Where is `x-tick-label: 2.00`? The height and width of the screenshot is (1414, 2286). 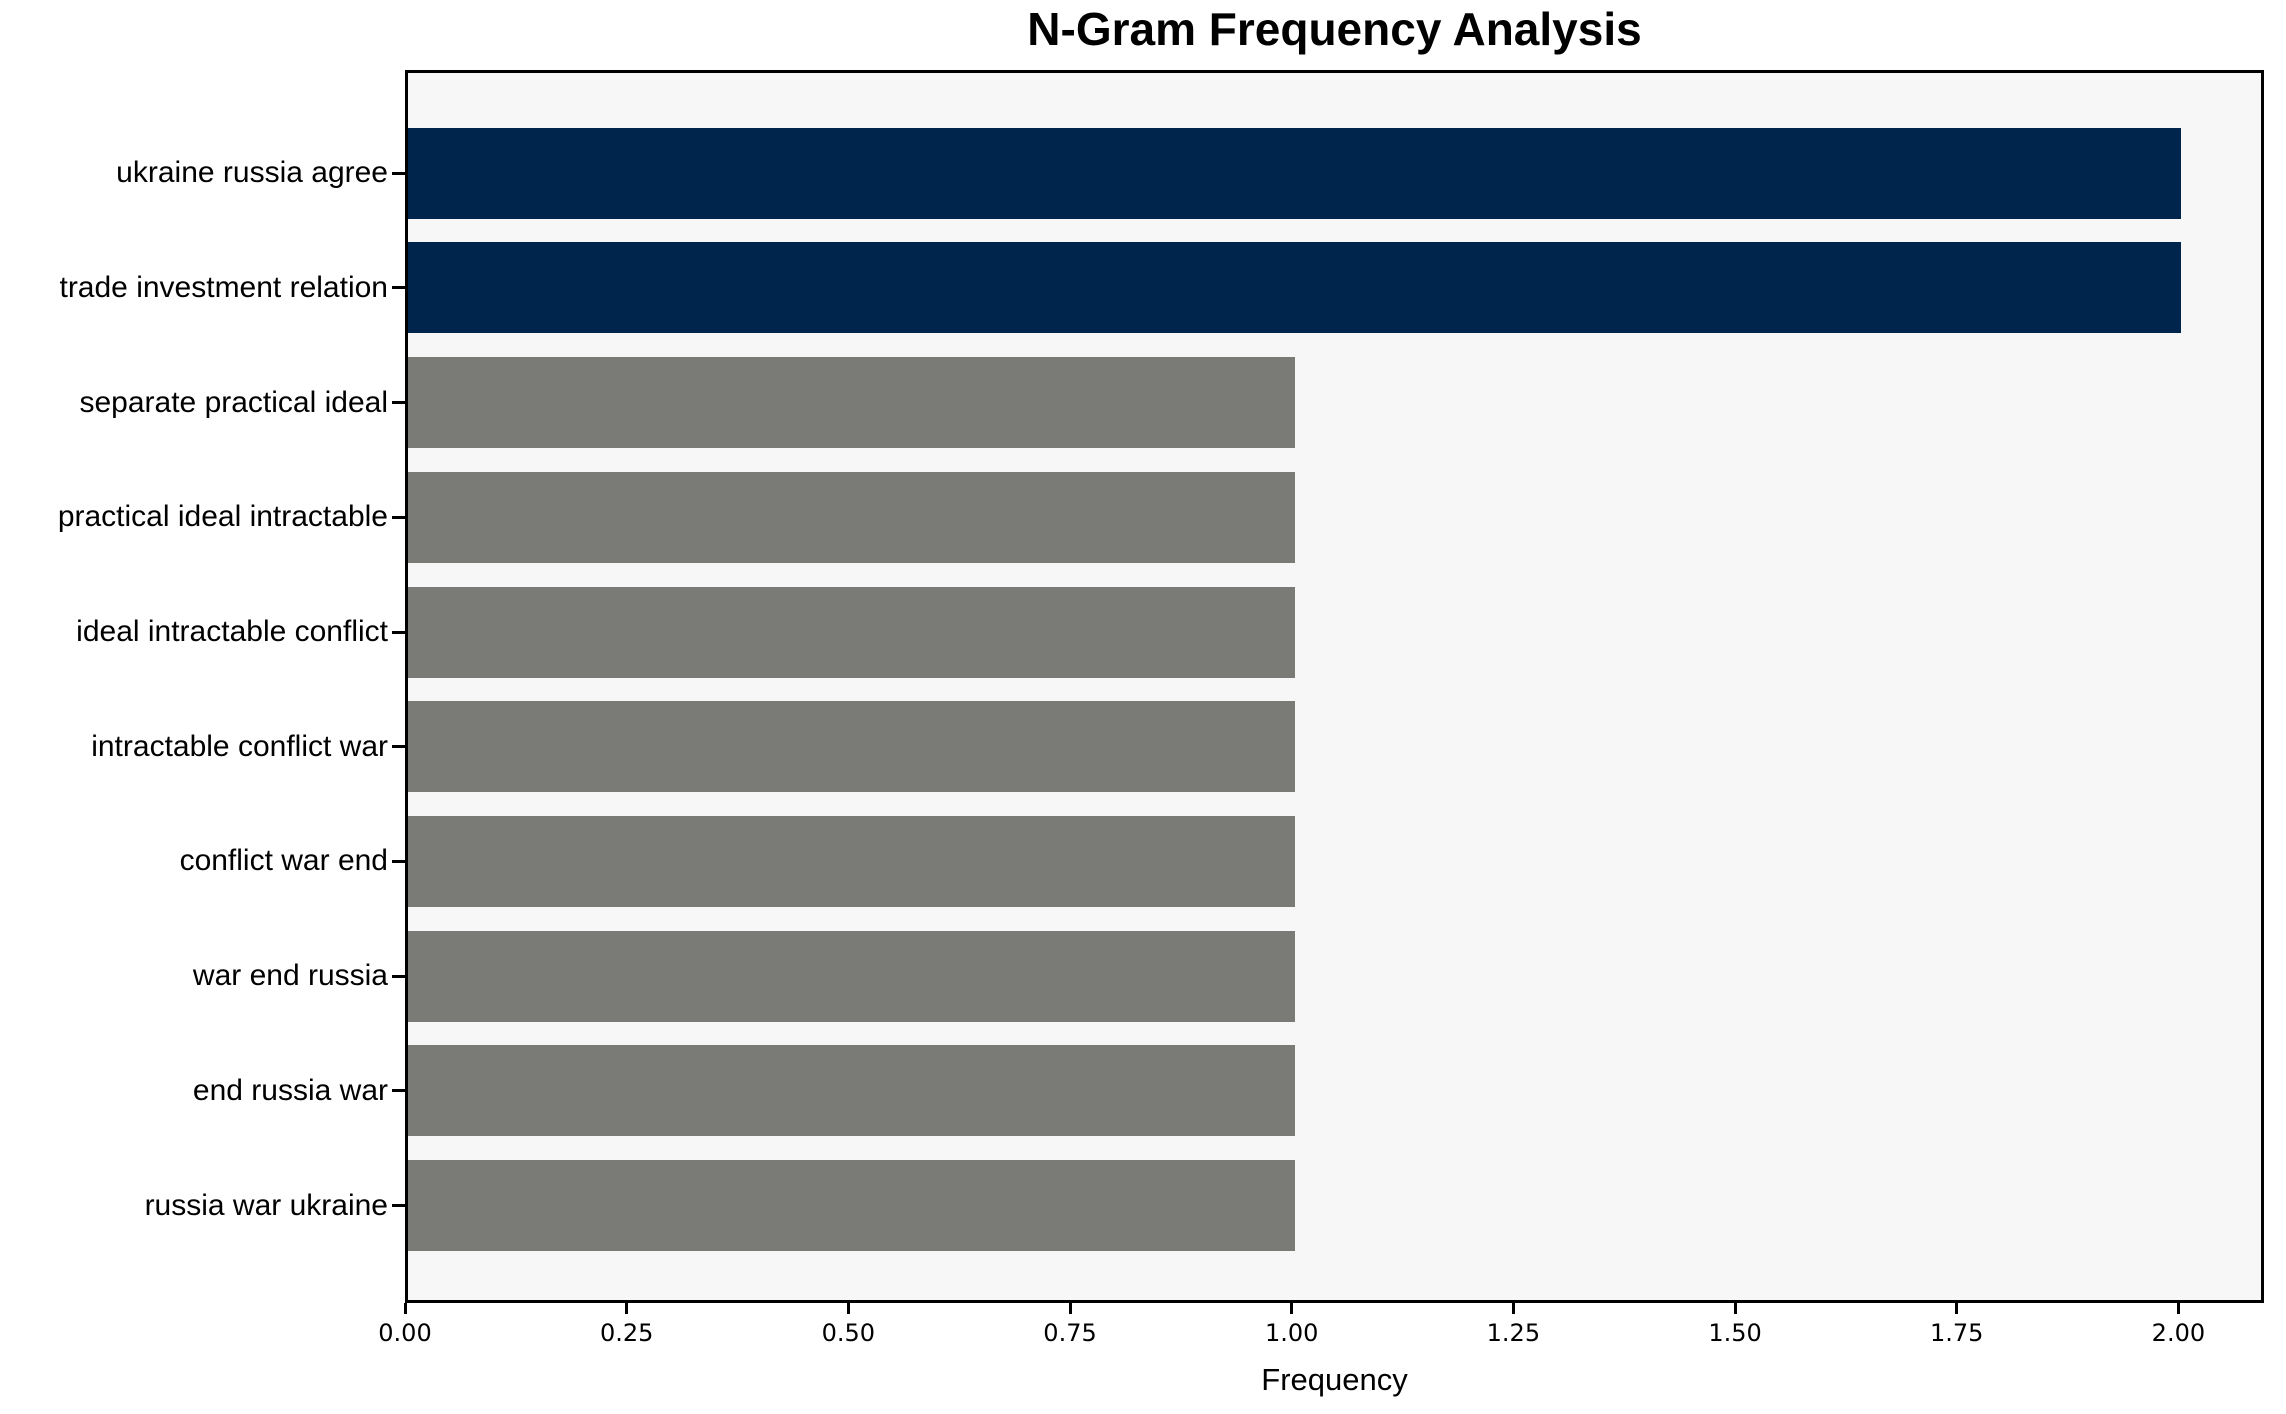 x-tick-label: 2.00 is located at coordinates (2178, 1333).